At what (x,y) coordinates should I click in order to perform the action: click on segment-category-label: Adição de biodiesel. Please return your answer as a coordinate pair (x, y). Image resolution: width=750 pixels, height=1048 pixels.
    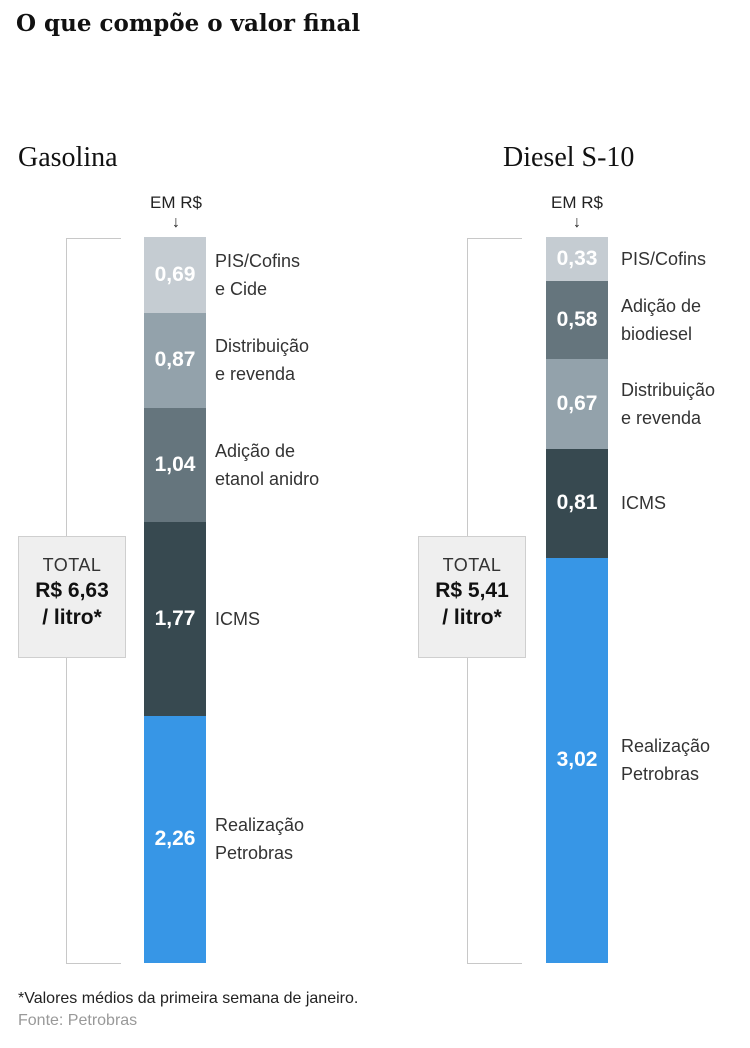
    Looking at the image, I should click on (661, 320).